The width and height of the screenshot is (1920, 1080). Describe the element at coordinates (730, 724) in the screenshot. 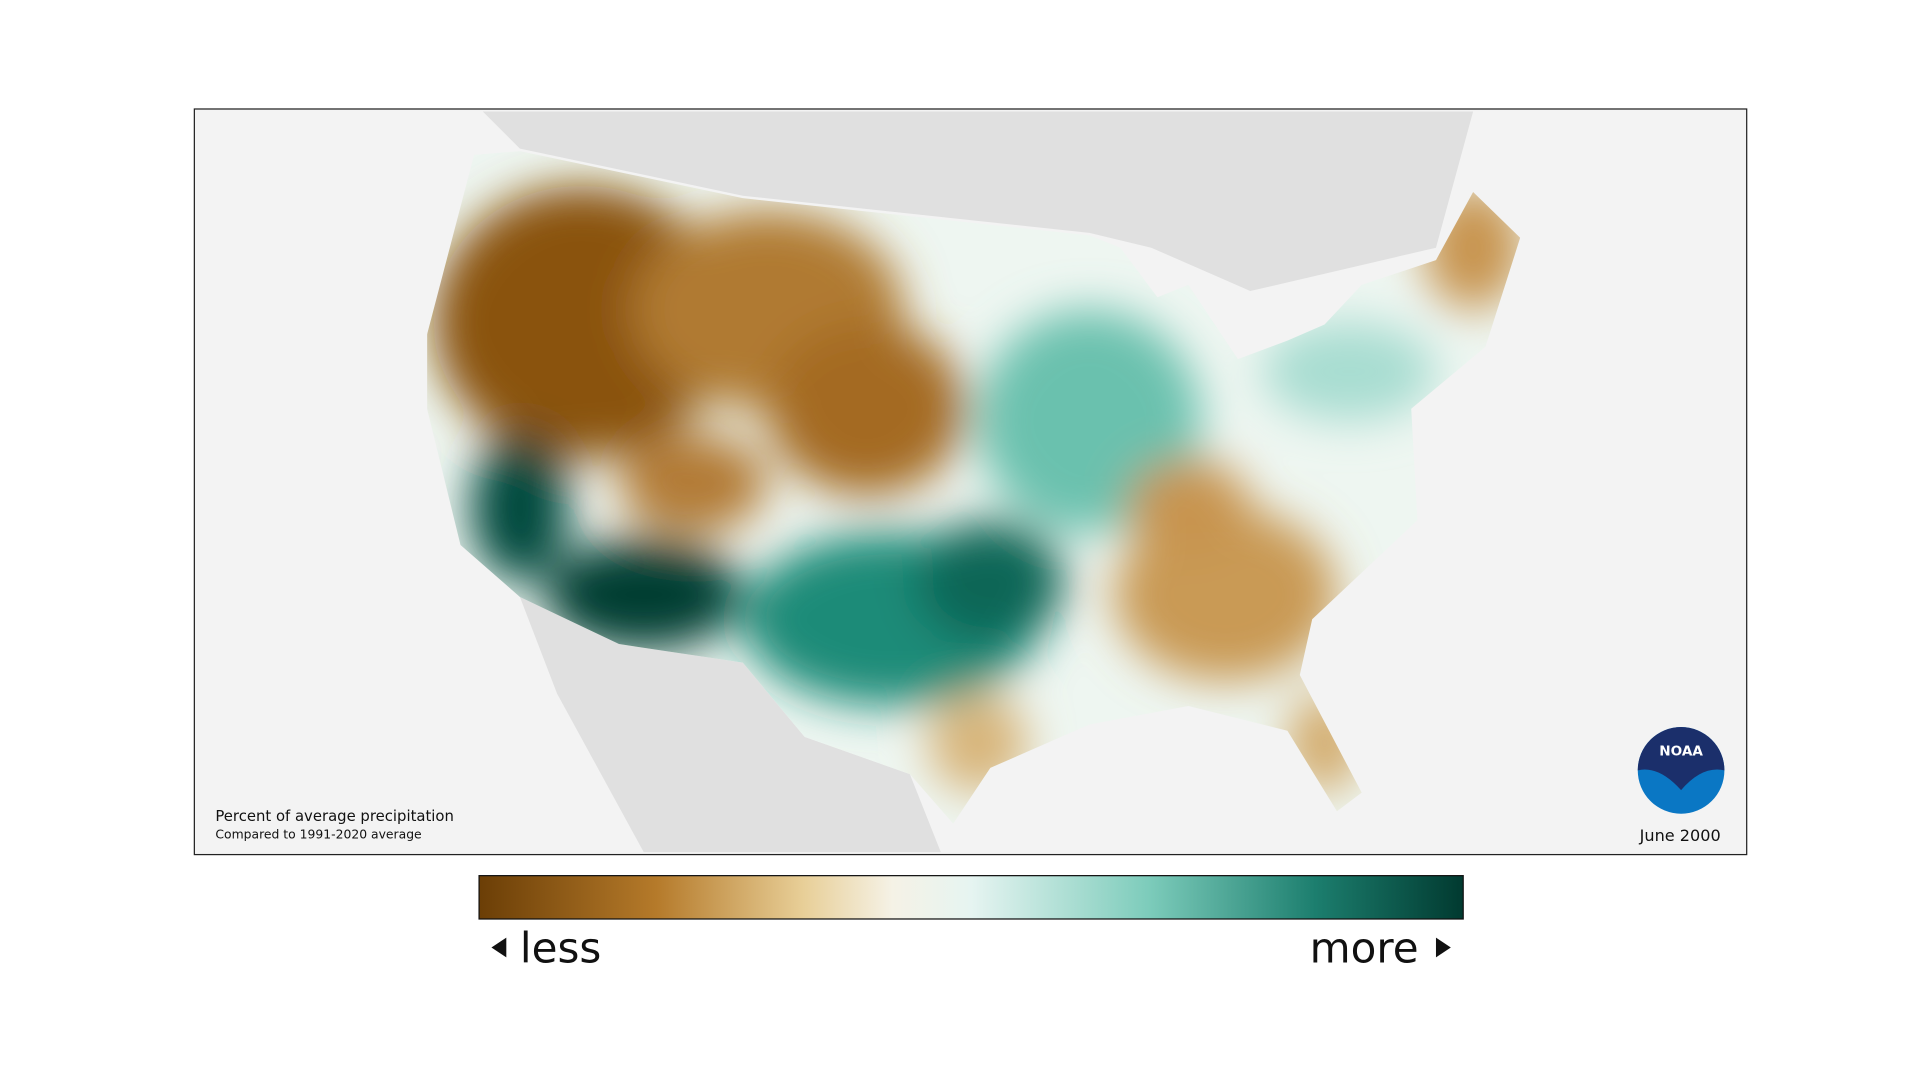

I see `mexico-land` at that location.